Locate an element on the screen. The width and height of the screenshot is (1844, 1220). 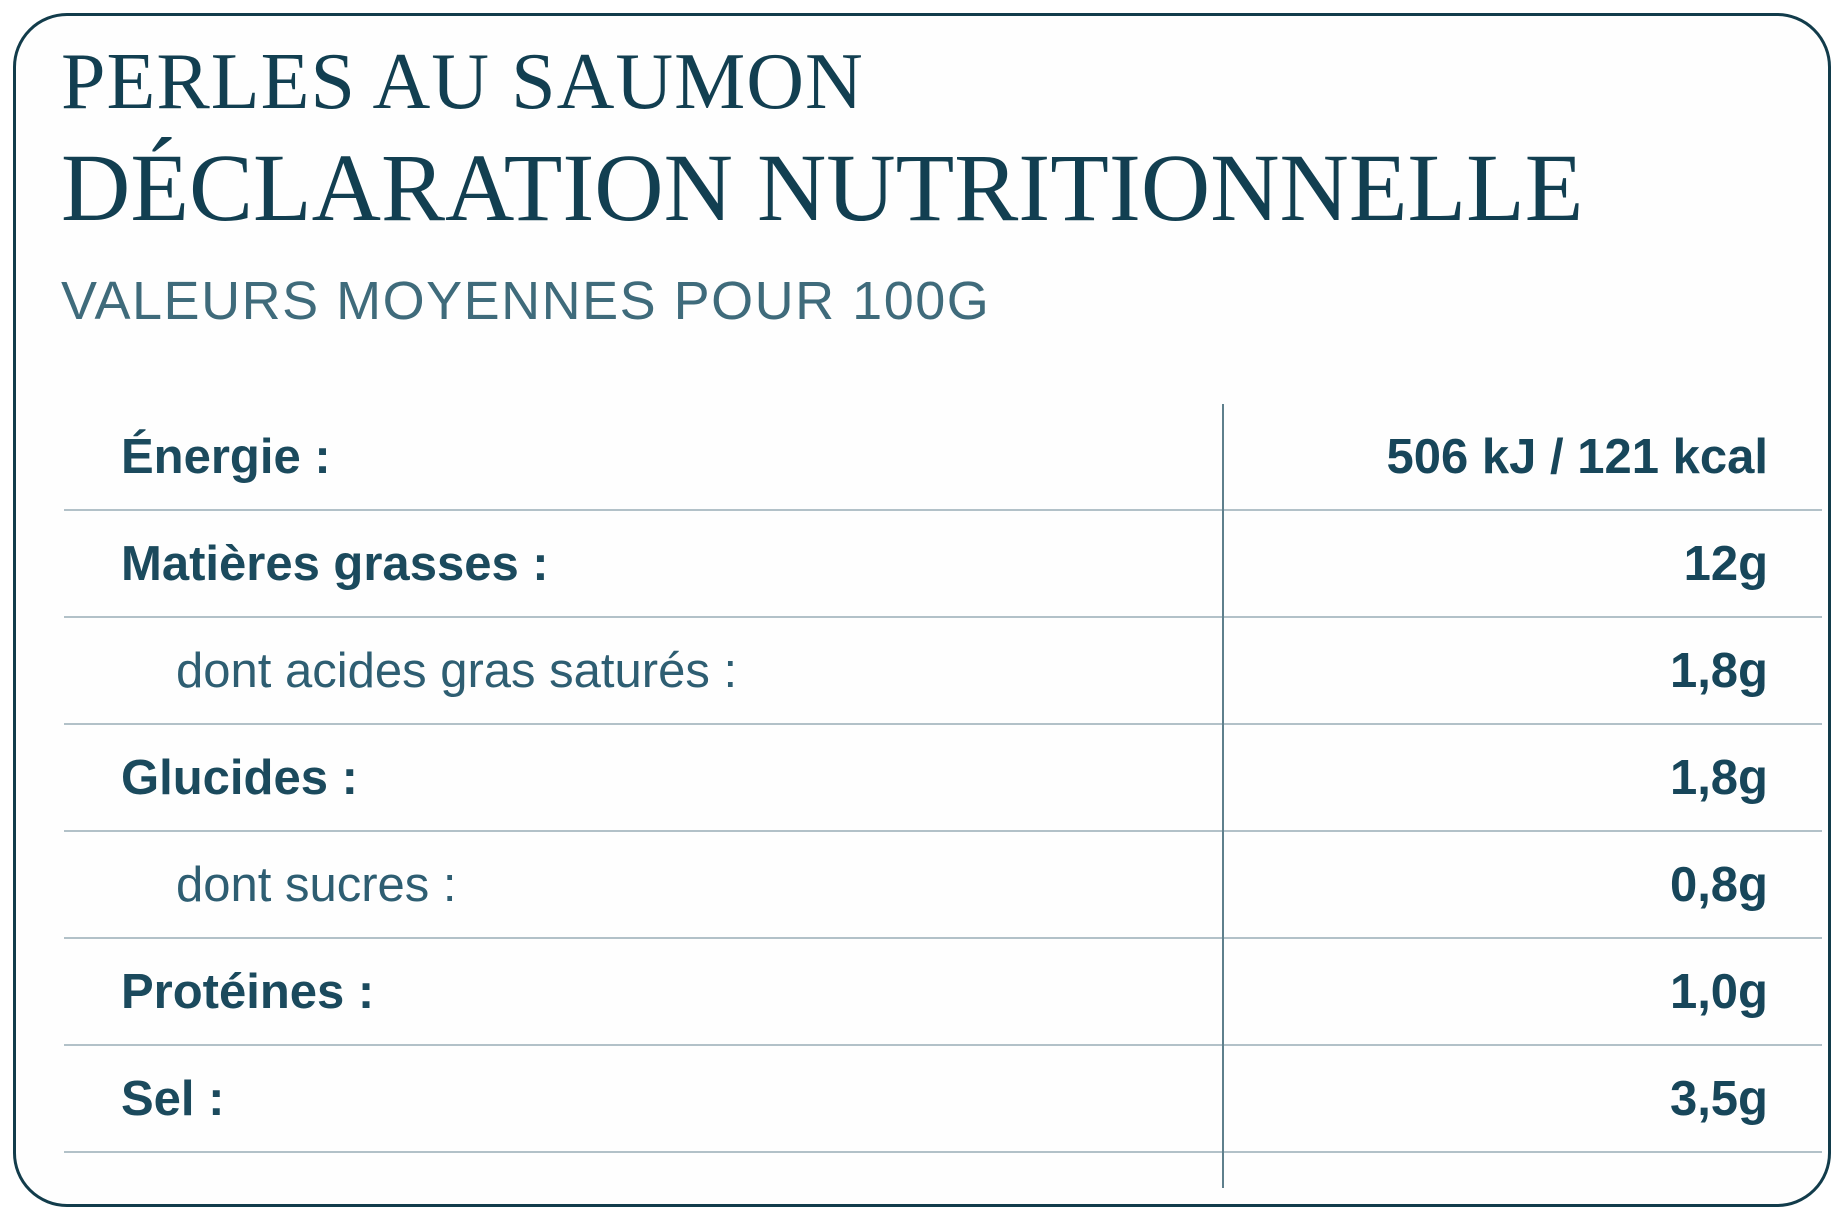
table-row-sugars: dont sucres : 0,8g is located at coordinates (943, 885).